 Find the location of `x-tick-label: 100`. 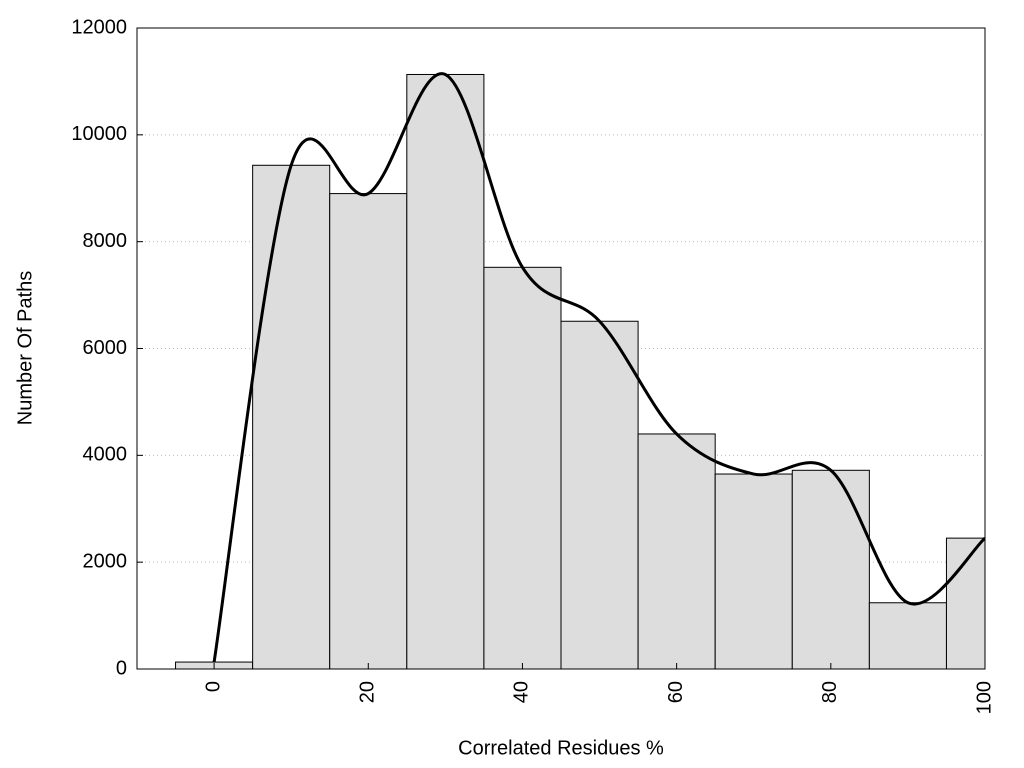

x-tick-label: 100 is located at coordinates (984, 697).